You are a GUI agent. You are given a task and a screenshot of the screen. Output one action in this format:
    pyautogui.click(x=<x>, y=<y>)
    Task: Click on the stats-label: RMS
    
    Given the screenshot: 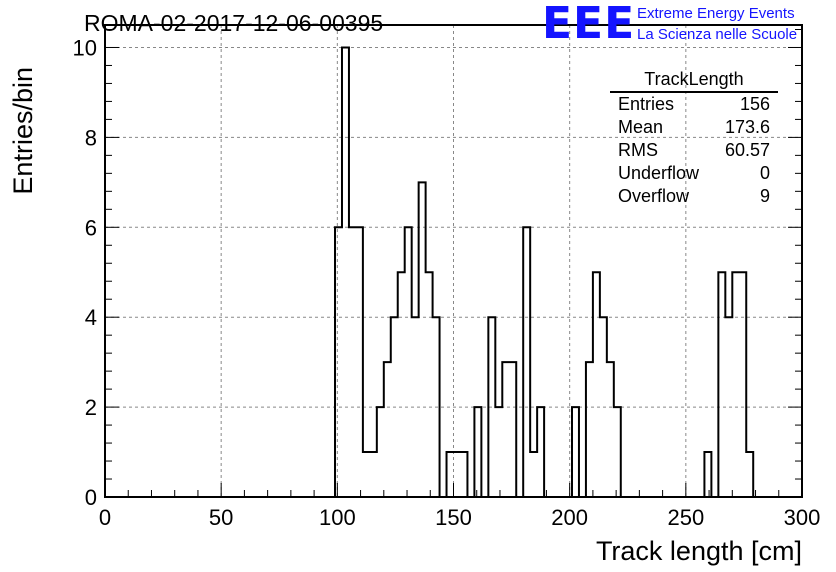 What is the action you would take?
    pyautogui.click(x=638, y=150)
    